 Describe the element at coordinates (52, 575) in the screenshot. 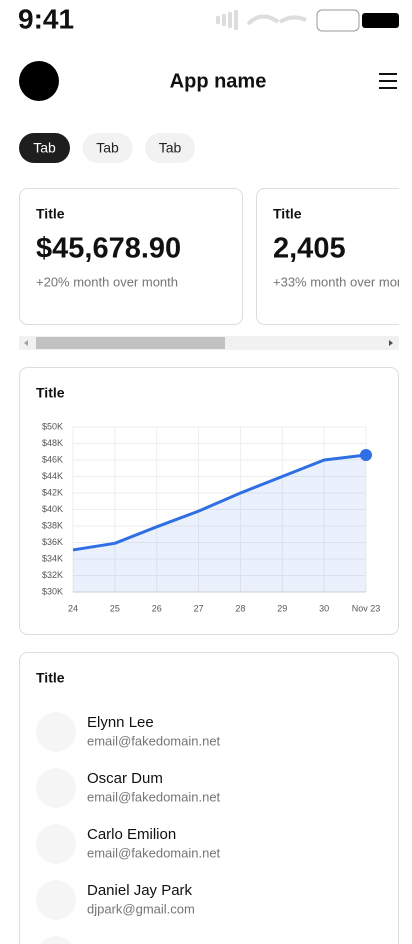

I see `y-tick-label: $32K` at that location.